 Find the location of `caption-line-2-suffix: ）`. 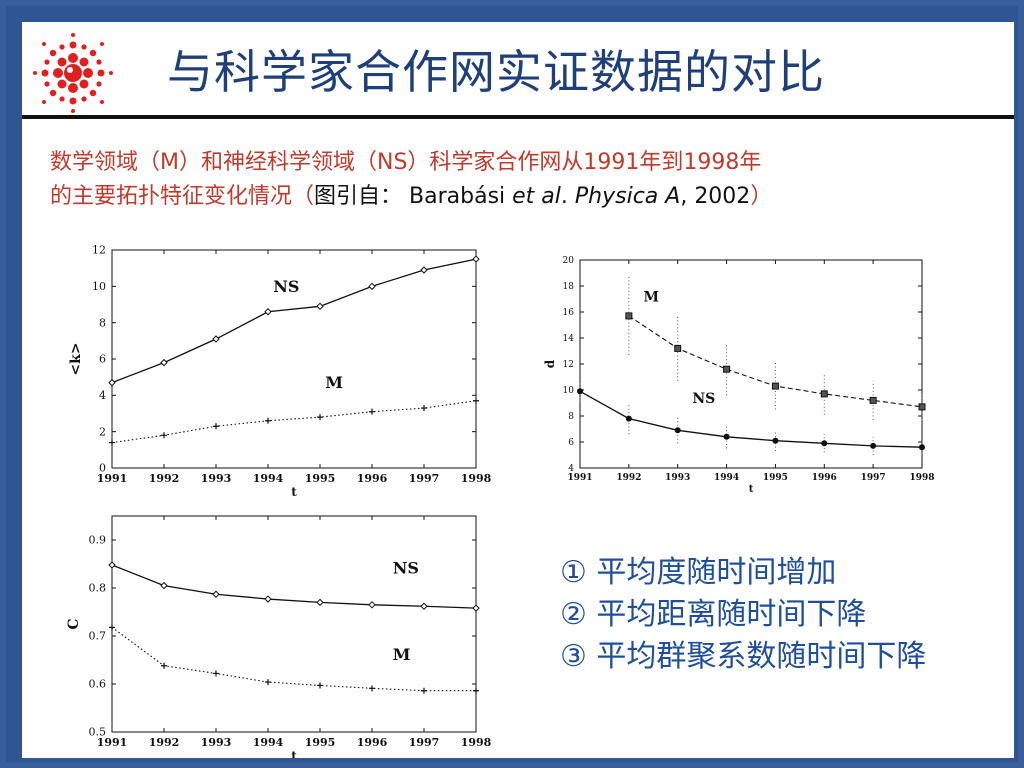

caption-line-2-suffix: ） is located at coordinates (761, 196).